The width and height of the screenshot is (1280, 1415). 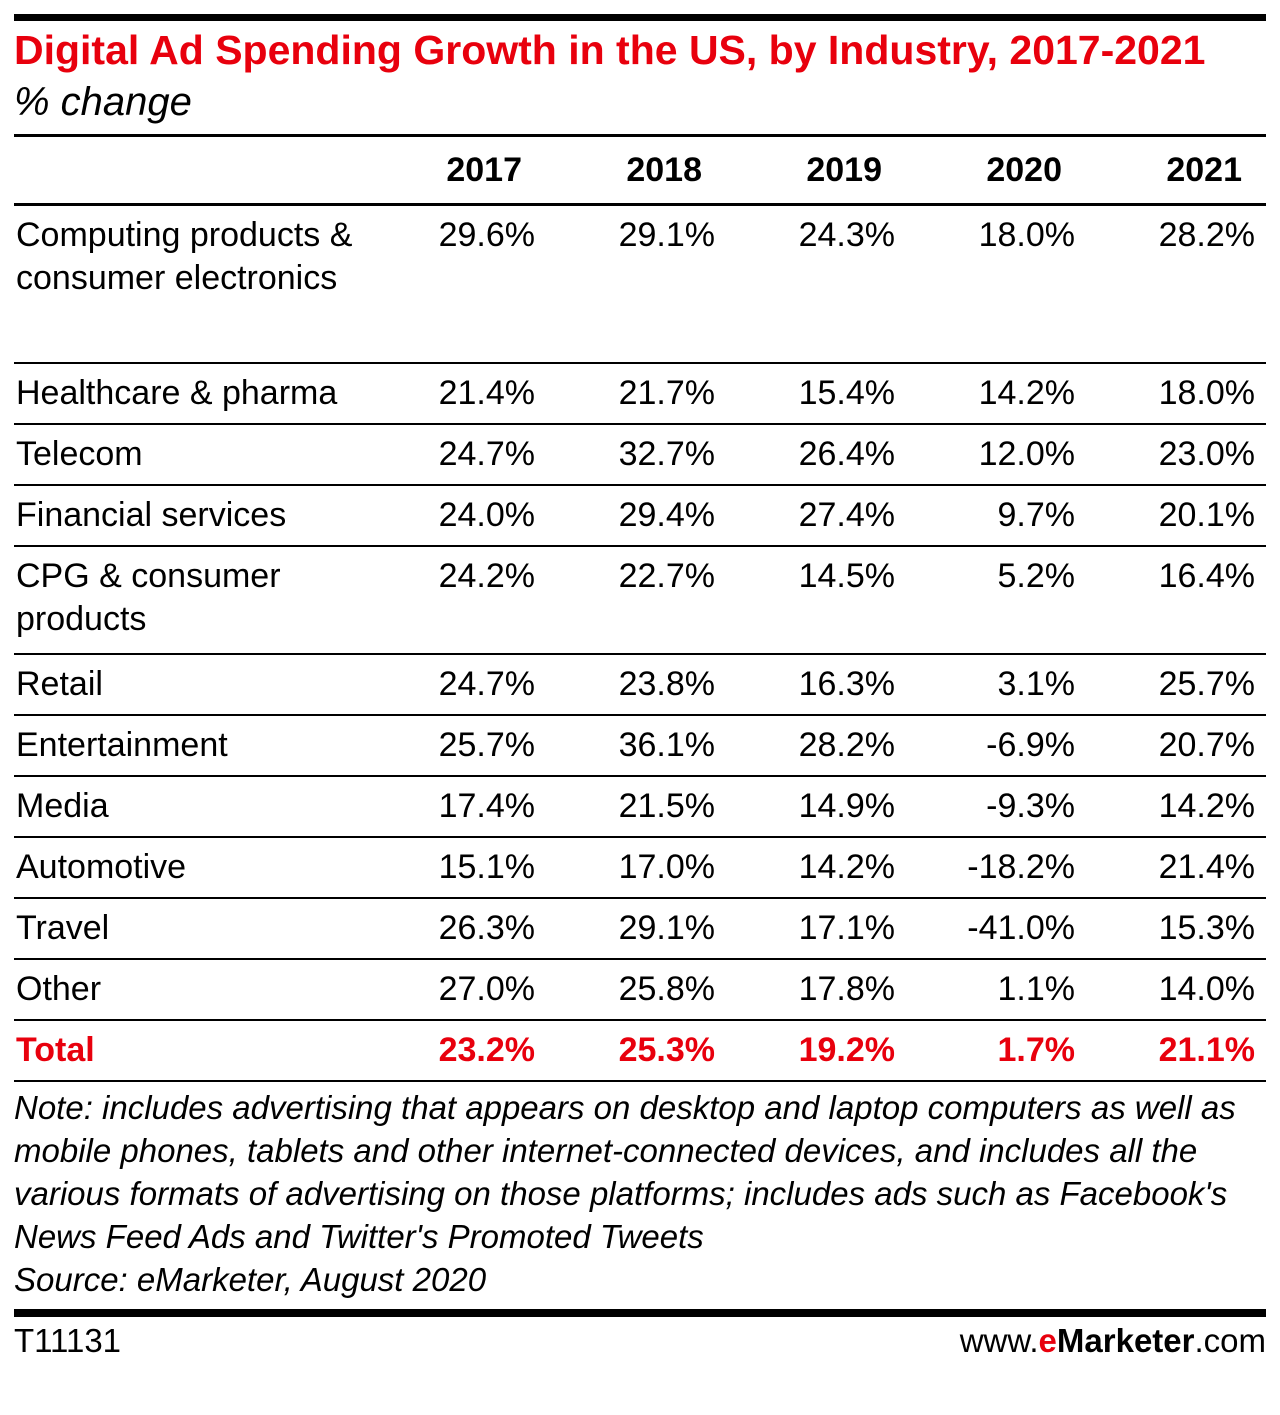 I want to click on table-row: Media 17.4% 21.5% 14.9% -9.3% 14.2%, so click(x=640, y=807).